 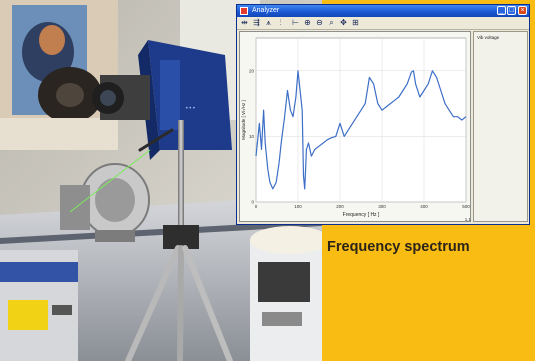 What do you see at coordinates (511, 10) in the screenshot?
I see `maximize-button: □` at bounding box center [511, 10].